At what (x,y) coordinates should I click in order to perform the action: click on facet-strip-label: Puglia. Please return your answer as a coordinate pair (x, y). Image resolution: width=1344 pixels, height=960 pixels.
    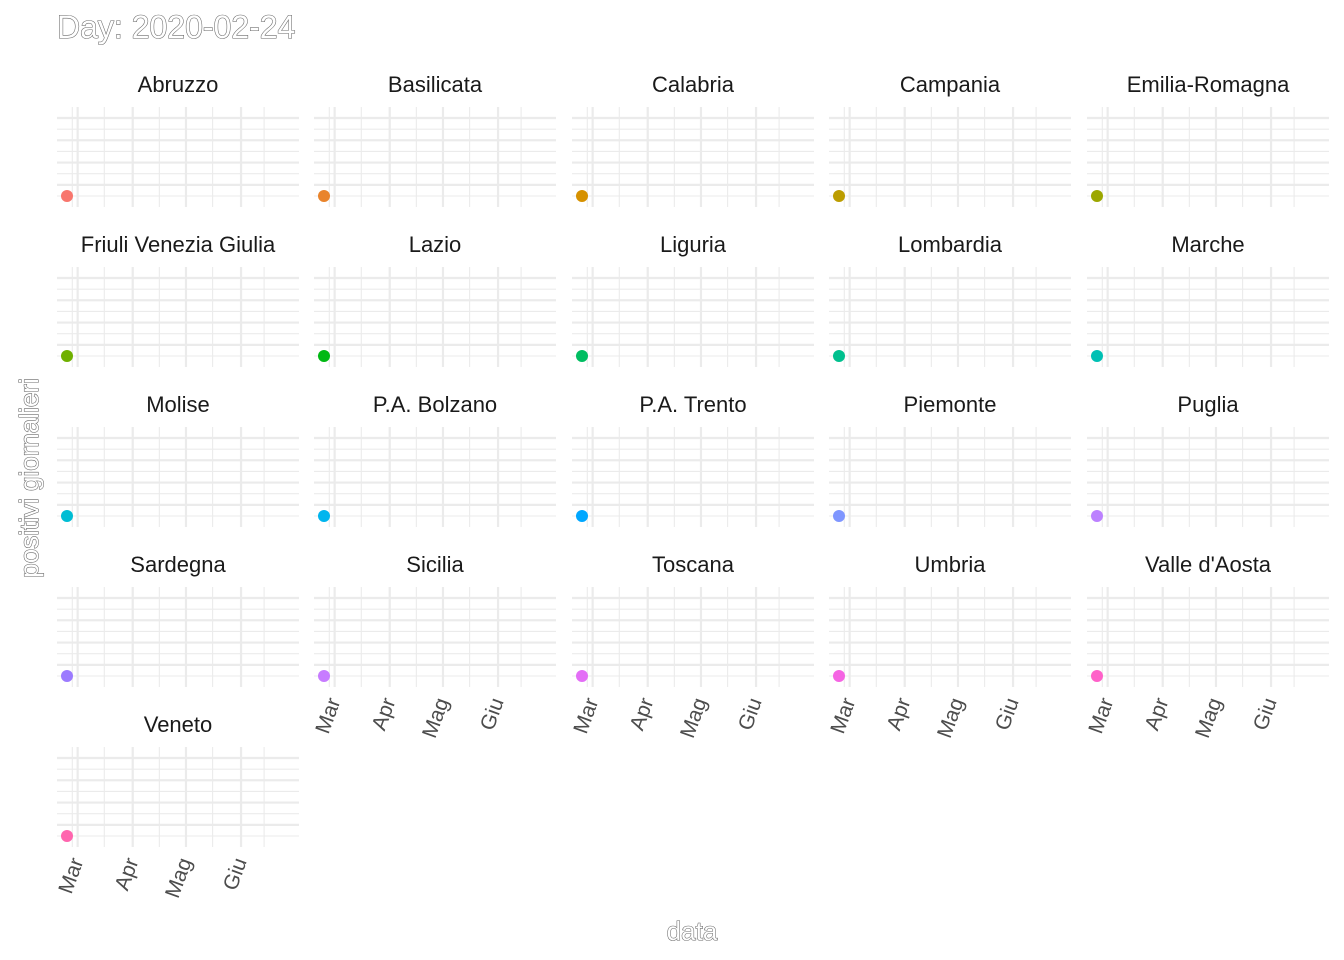
    Looking at the image, I should click on (1208, 404).